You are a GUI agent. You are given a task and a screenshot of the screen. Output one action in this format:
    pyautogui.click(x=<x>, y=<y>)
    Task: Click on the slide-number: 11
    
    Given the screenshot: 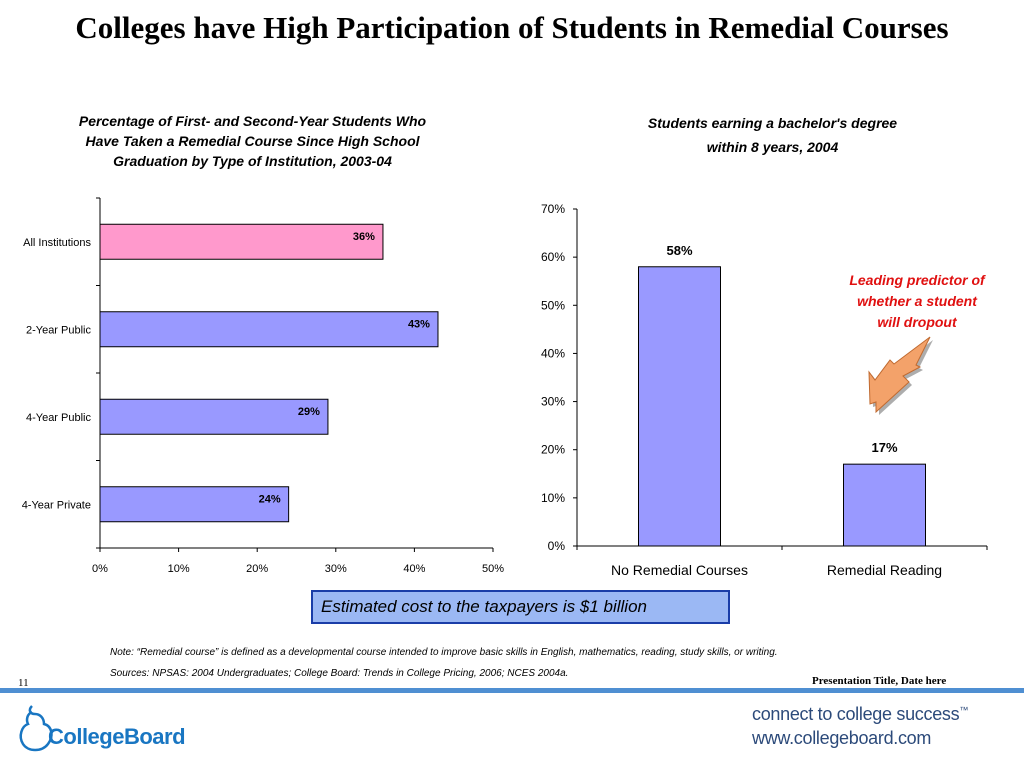 What is the action you would take?
    pyautogui.click(x=23, y=683)
    